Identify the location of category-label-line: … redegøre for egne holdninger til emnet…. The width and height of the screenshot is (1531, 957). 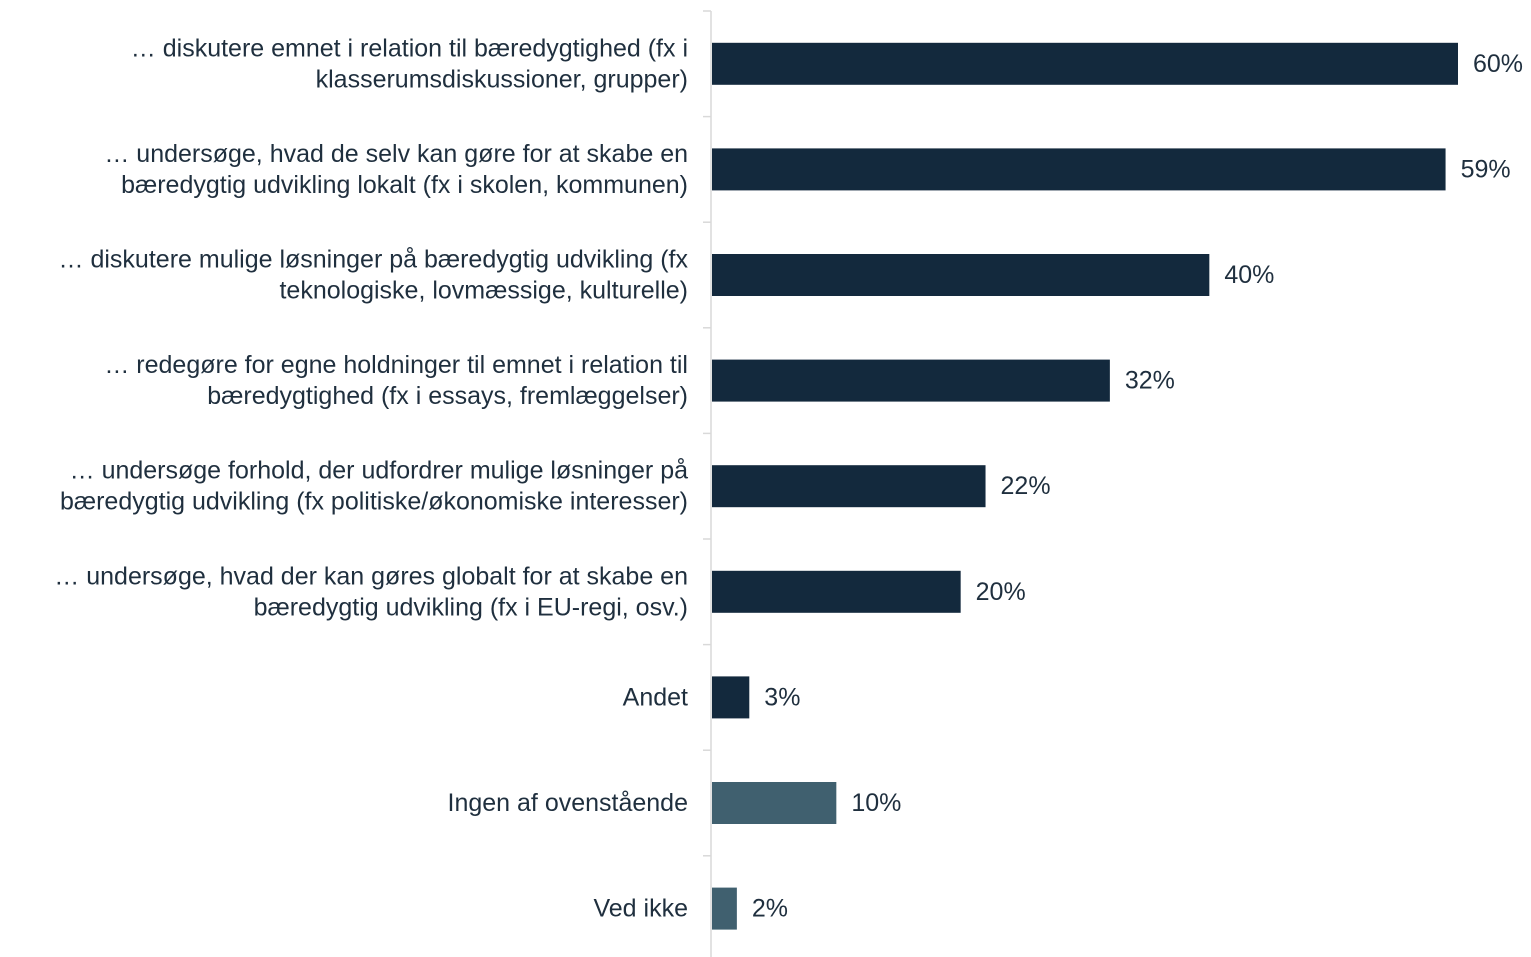
(396, 365).